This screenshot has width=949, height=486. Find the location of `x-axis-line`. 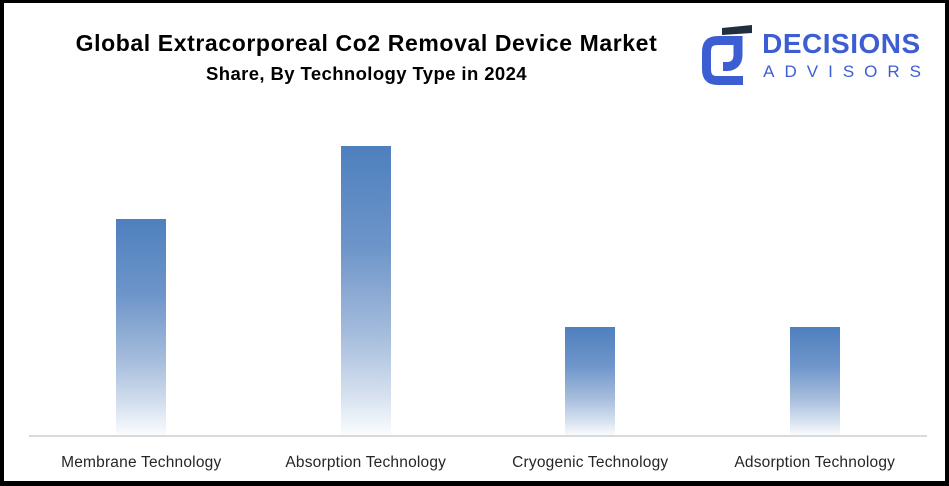

x-axis-line is located at coordinates (478, 436).